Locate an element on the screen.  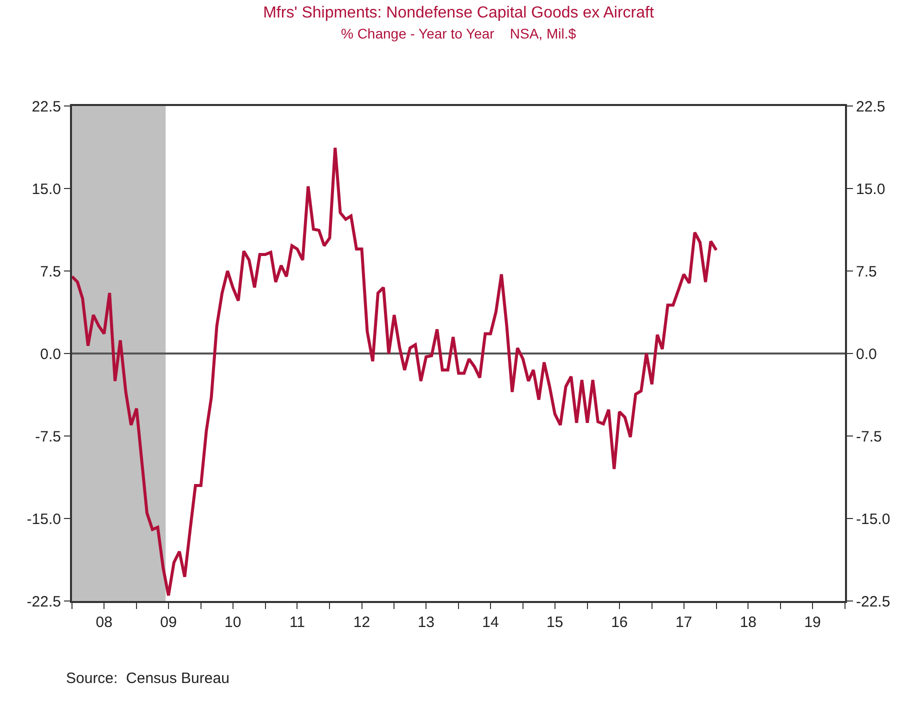
x-tick-label: 15 is located at coordinates (555, 622).